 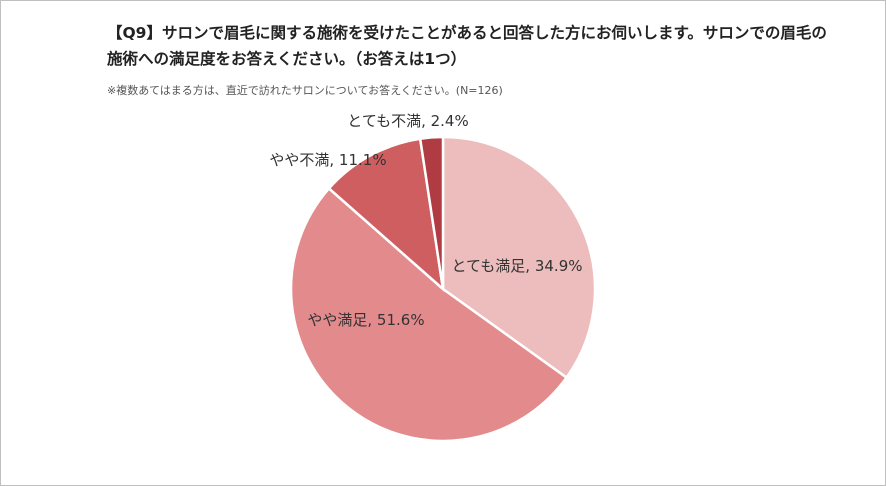 I want to click on slice-label: とても満足, 34.9%, so click(x=517, y=266).